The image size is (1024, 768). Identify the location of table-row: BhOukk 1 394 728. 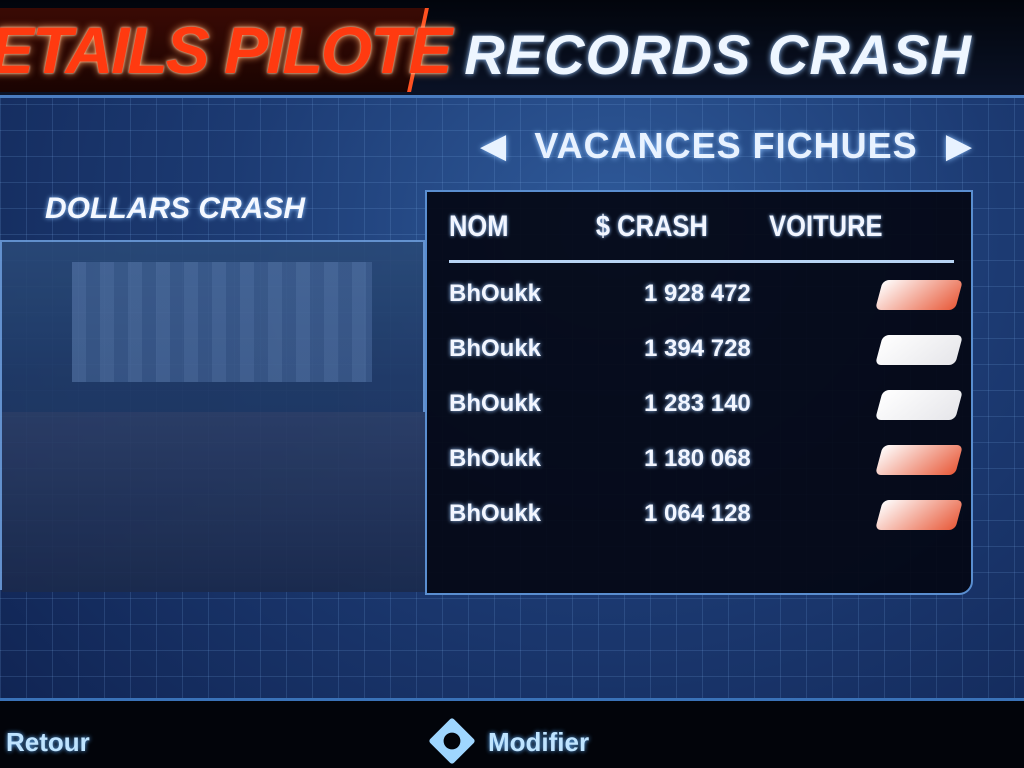
(706, 353).